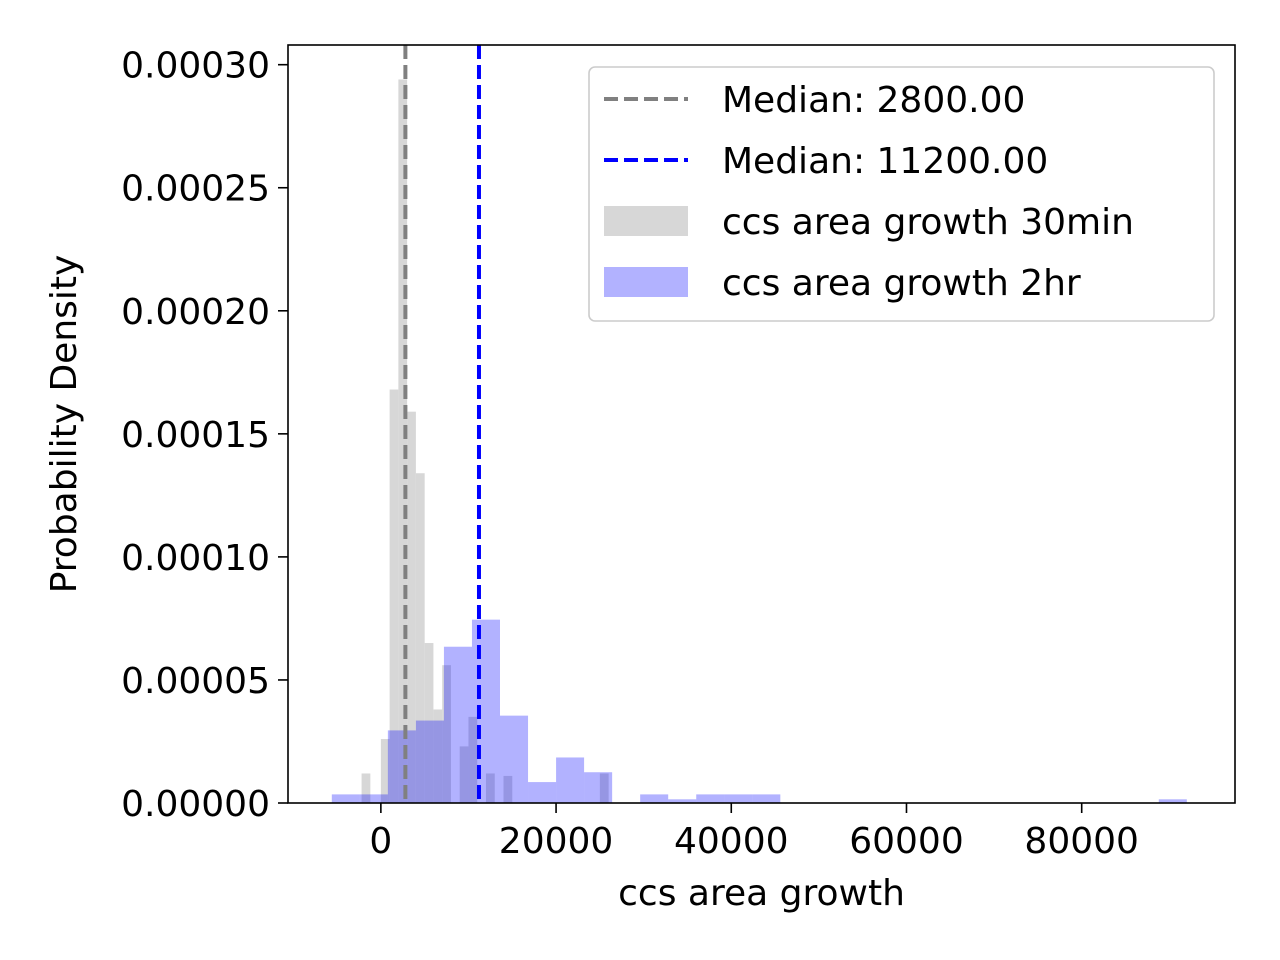  What do you see at coordinates (195, 435) in the screenshot?
I see `y-tick-label-3: 0.00015` at bounding box center [195, 435].